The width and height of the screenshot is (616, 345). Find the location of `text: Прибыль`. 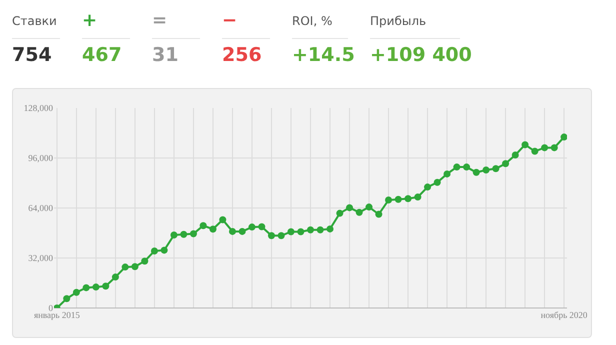

text: Прибыль is located at coordinates (415, 26).